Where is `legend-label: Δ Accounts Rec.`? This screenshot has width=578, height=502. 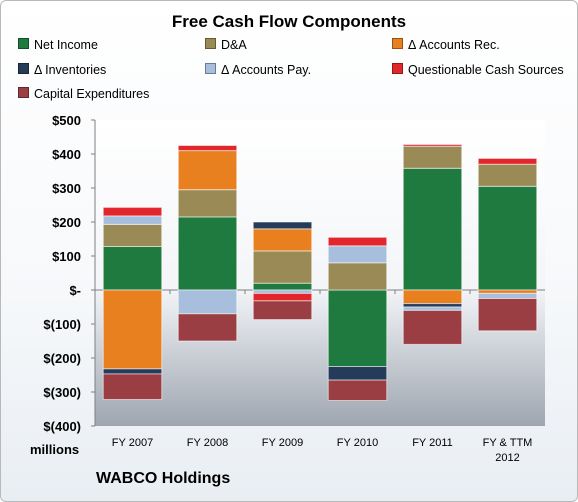 legend-label: Δ Accounts Rec. is located at coordinates (454, 45).